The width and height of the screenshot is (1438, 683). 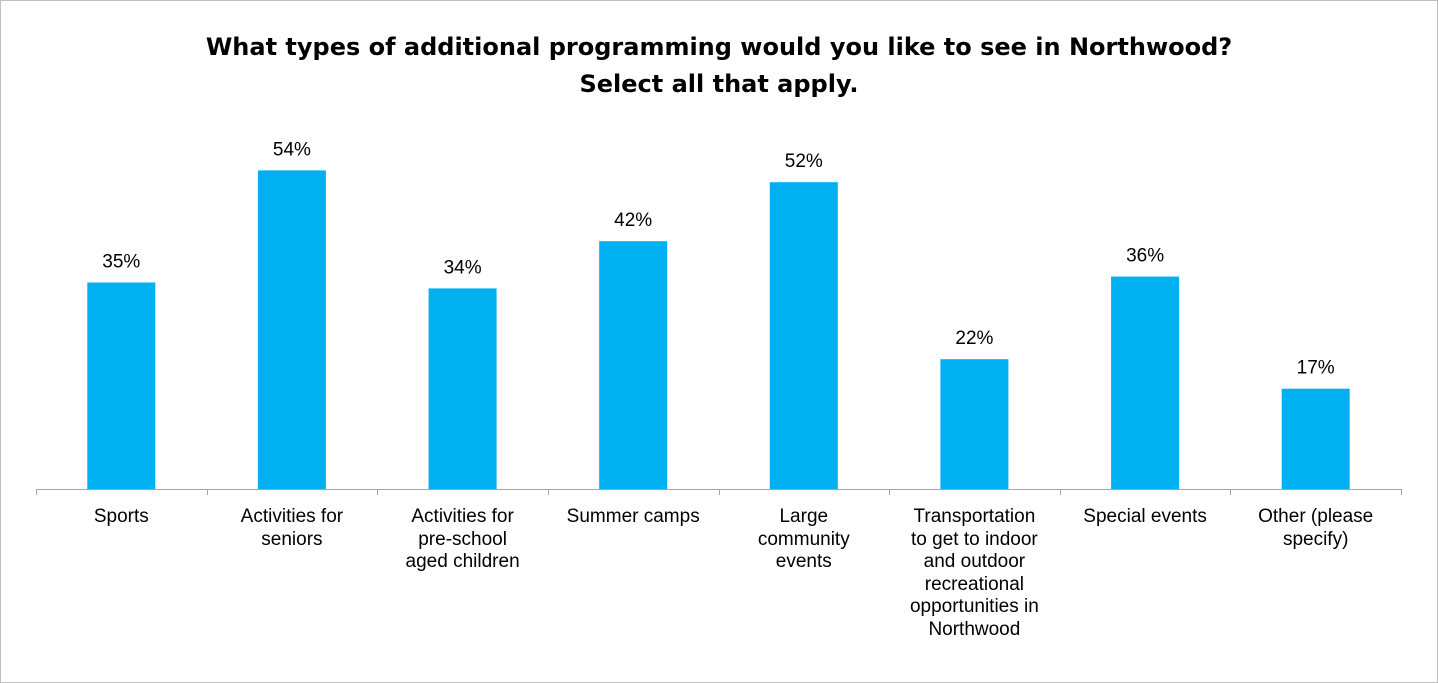 What do you see at coordinates (121, 516) in the screenshot?
I see `x-tick-label: Sports` at bounding box center [121, 516].